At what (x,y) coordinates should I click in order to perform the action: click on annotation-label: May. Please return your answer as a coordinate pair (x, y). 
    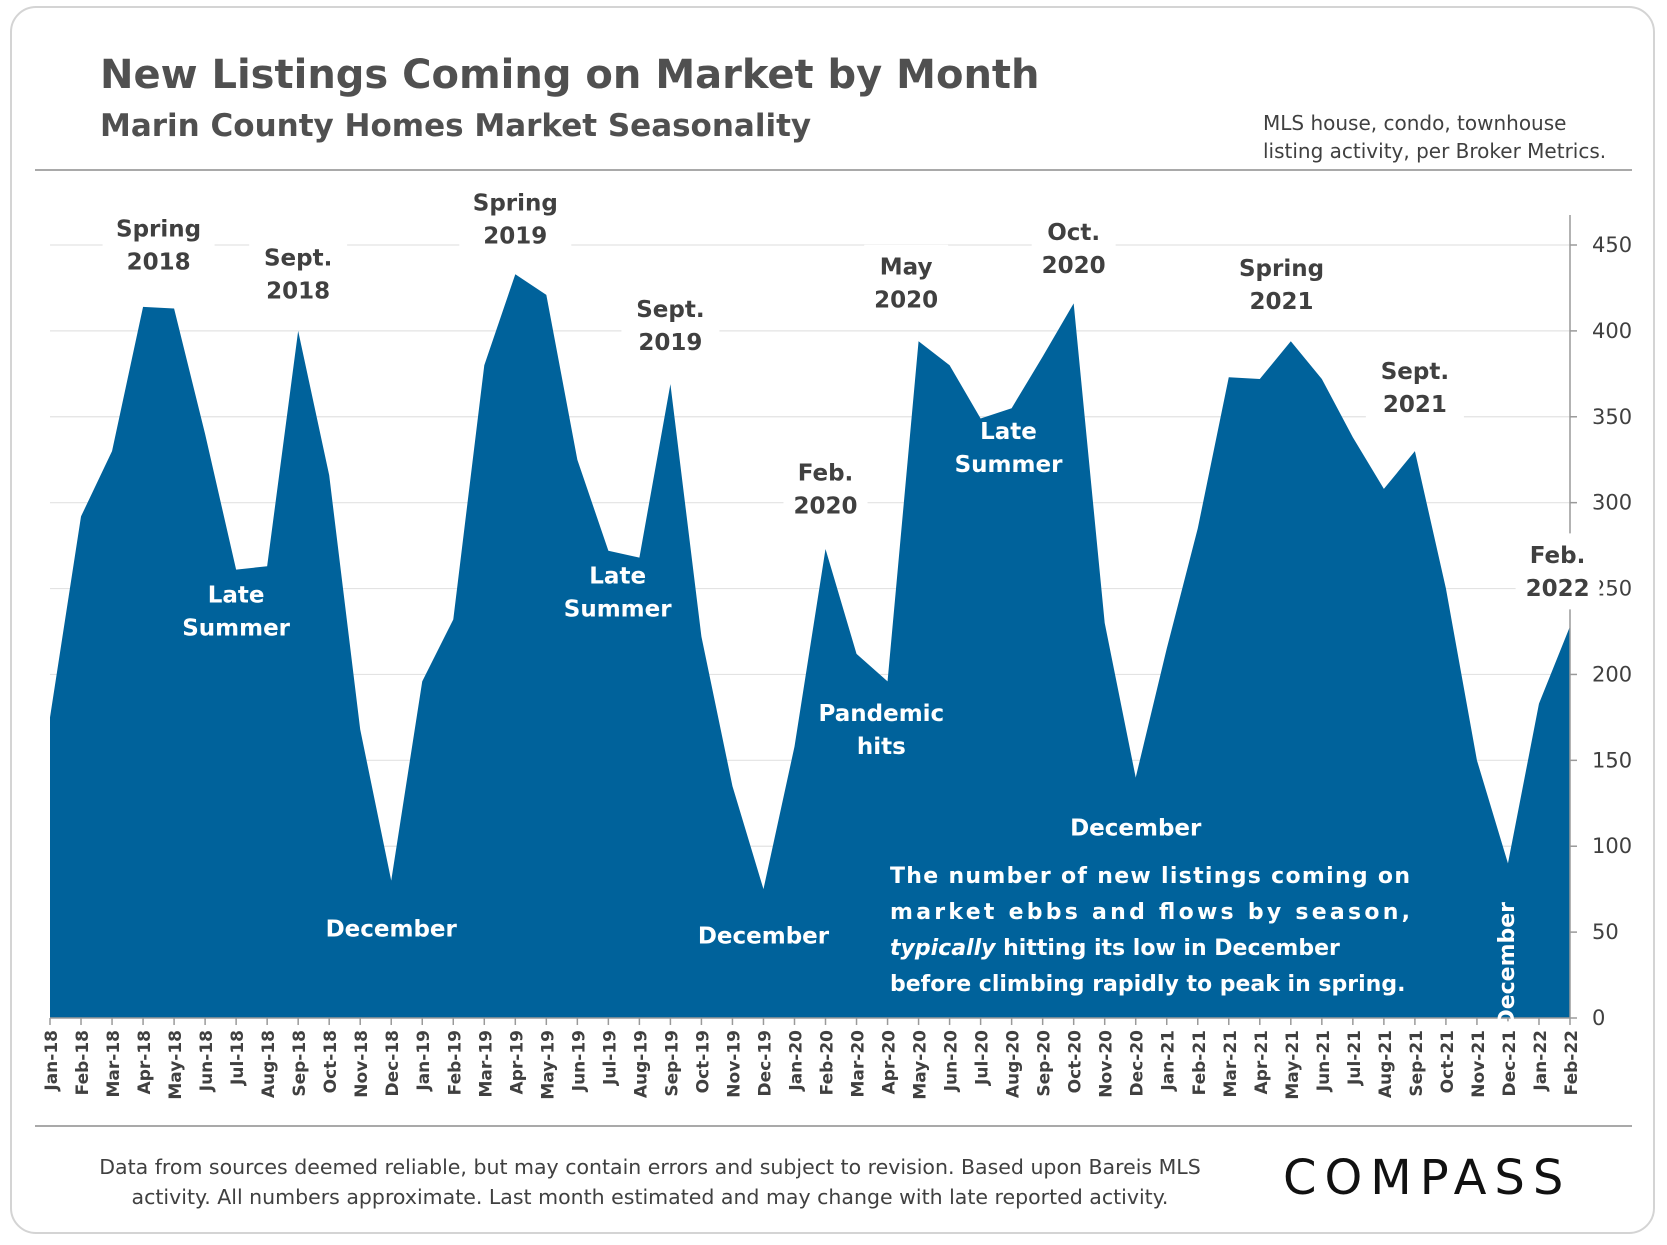
    Looking at the image, I should click on (906, 267).